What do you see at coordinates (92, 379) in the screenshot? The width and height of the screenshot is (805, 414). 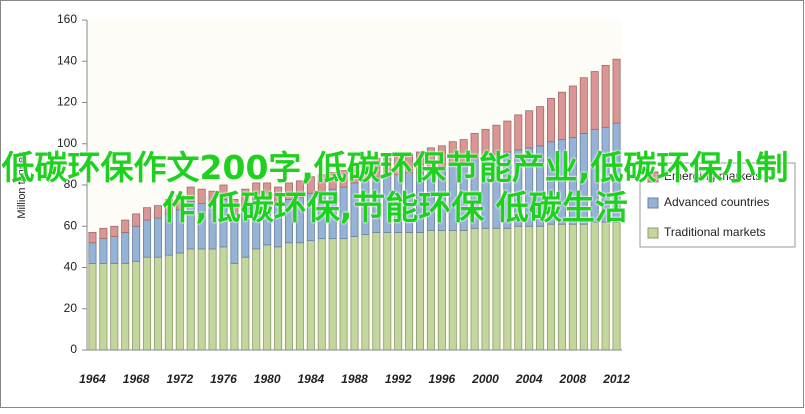 I see `x-tick-label: 1964` at bounding box center [92, 379].